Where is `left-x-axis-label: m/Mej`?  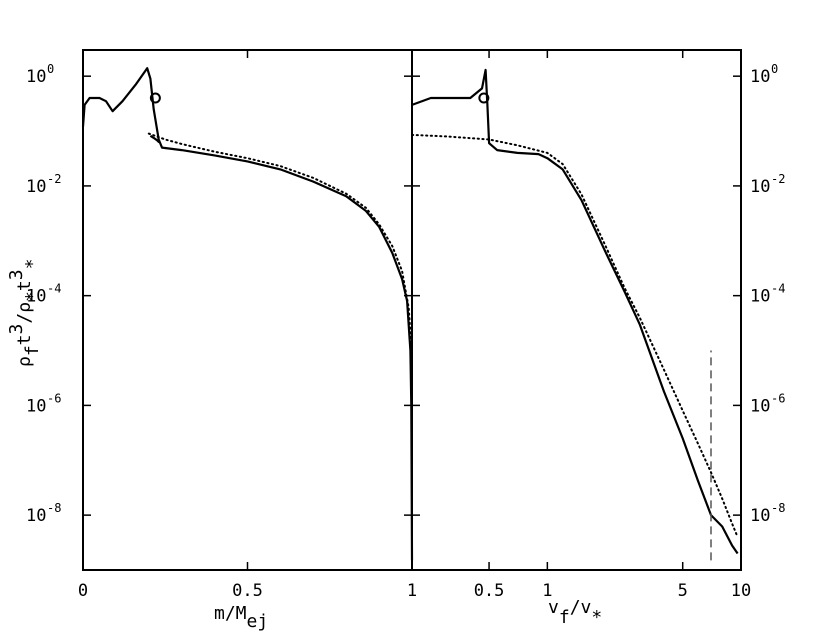 left-x-axis-label: m/Mej is located at coordinates (241, 617).